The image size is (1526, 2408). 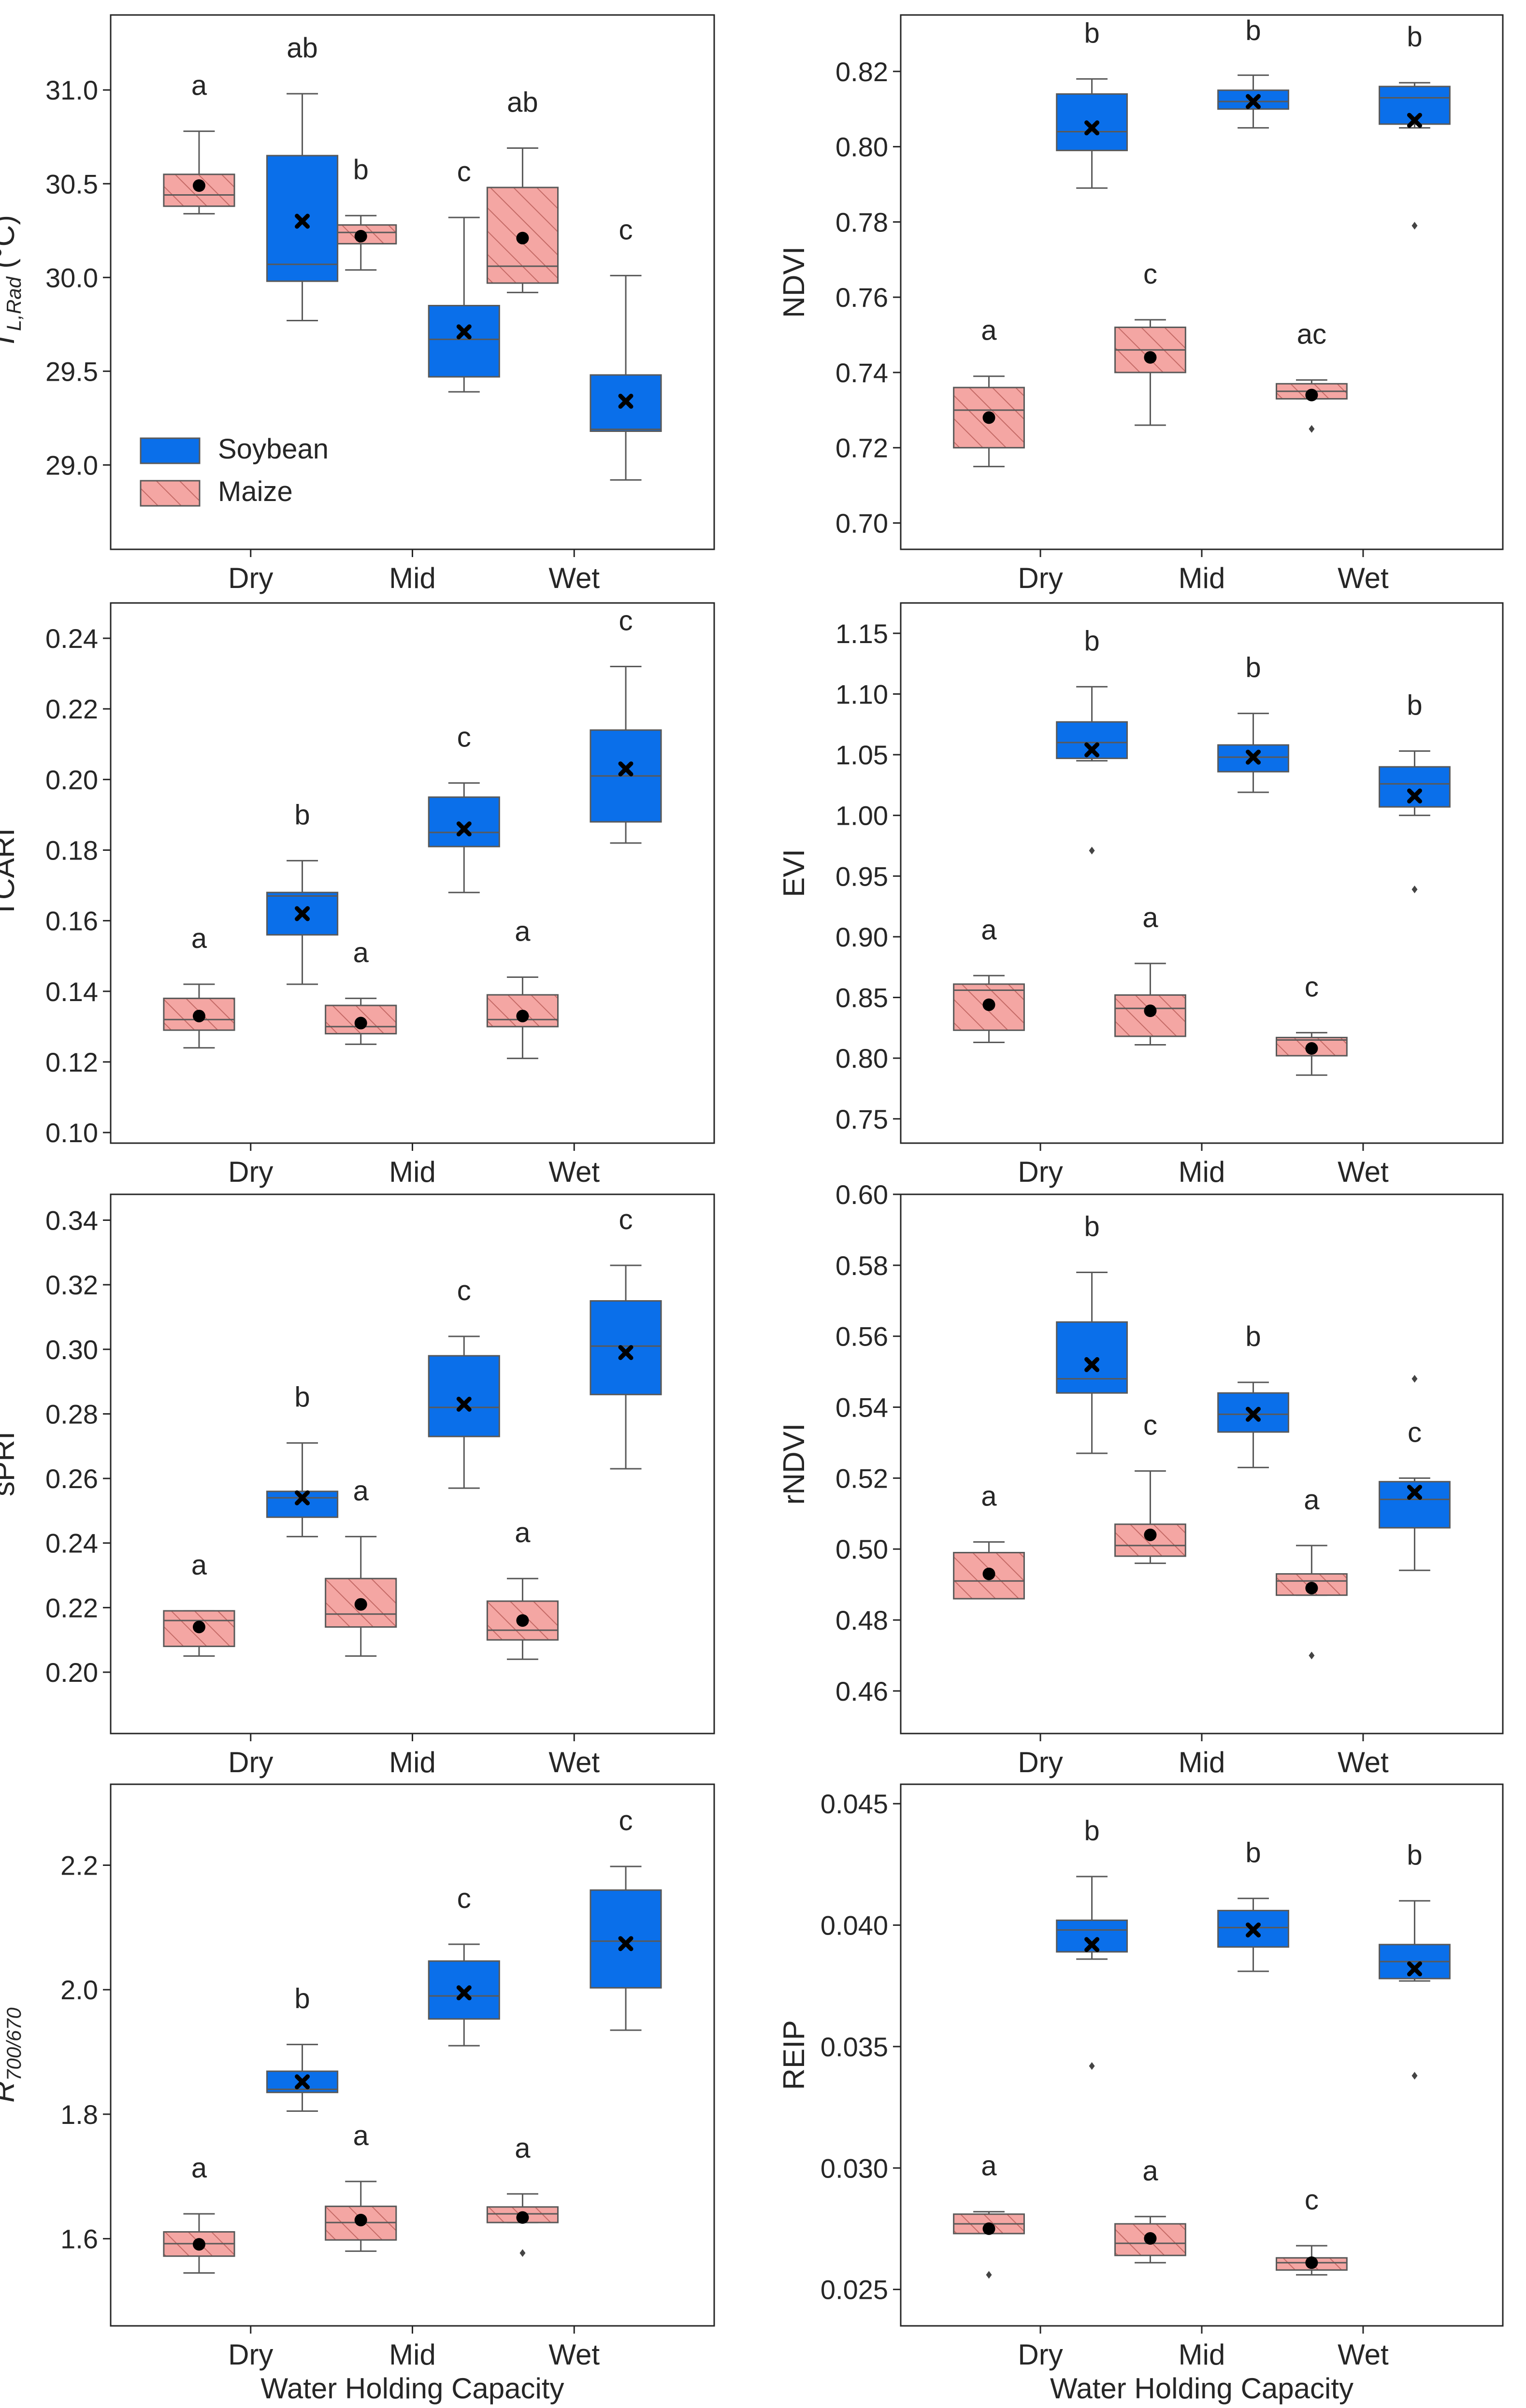 I want to click on y-tick-label: 0.025, so click(x=854, y=2290).